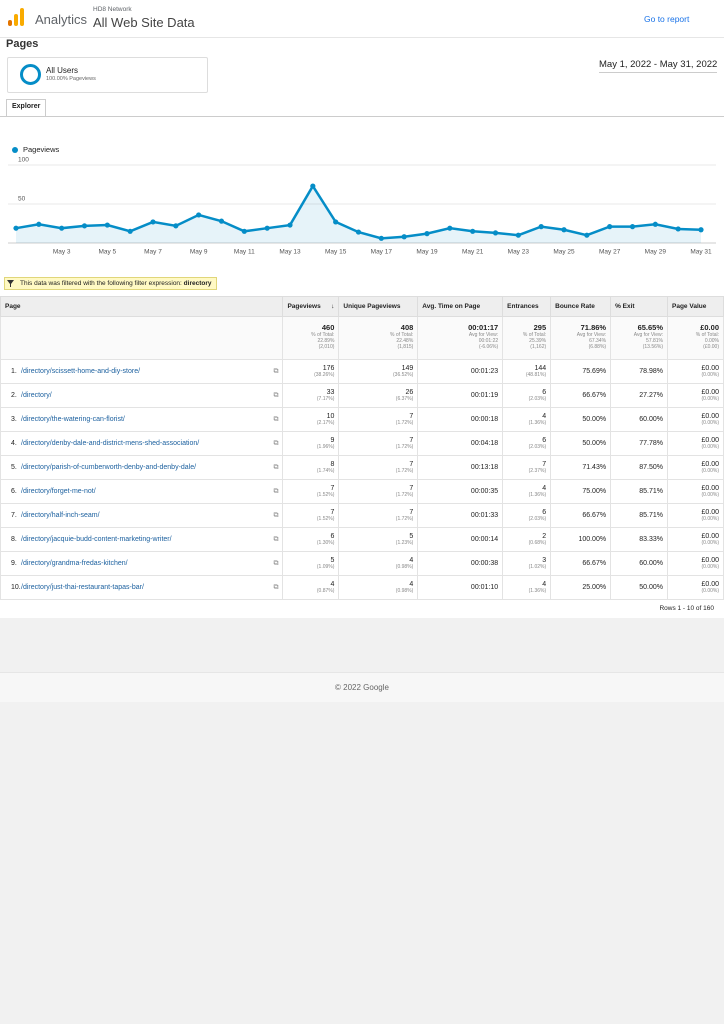  I want to click on page-link: /directory/the-watering-can-florist/, so click(73, 419).